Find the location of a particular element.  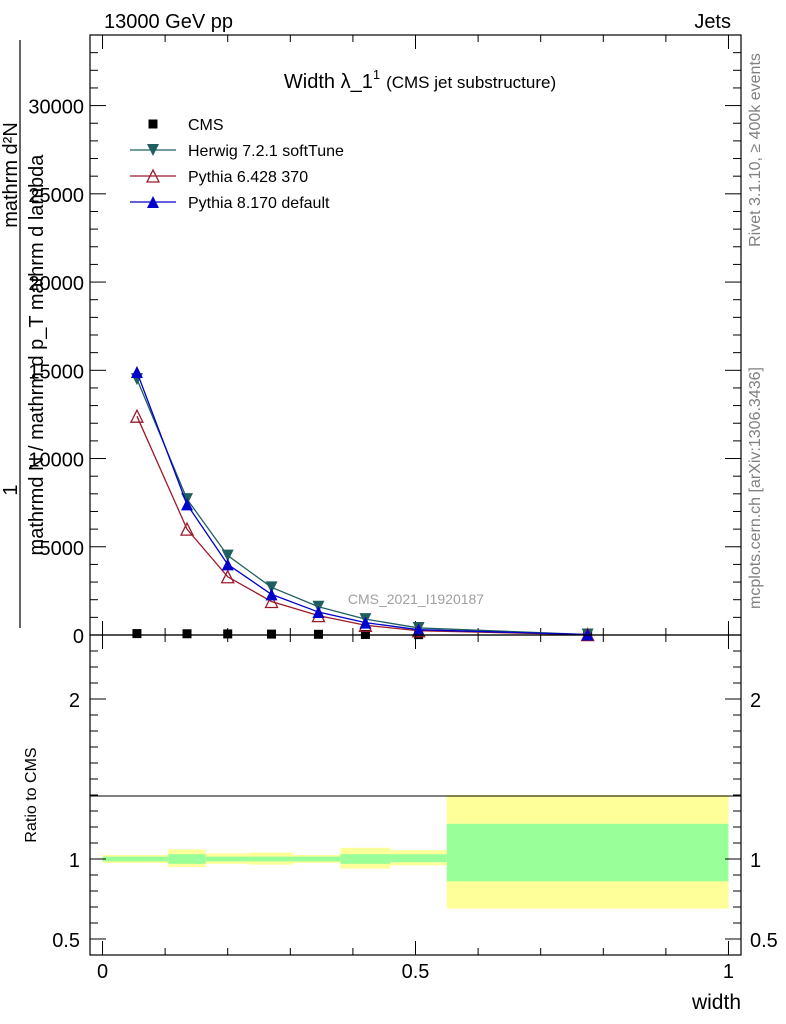

ratio-y-tick-label: 1 is located at coordinates (74, 861).